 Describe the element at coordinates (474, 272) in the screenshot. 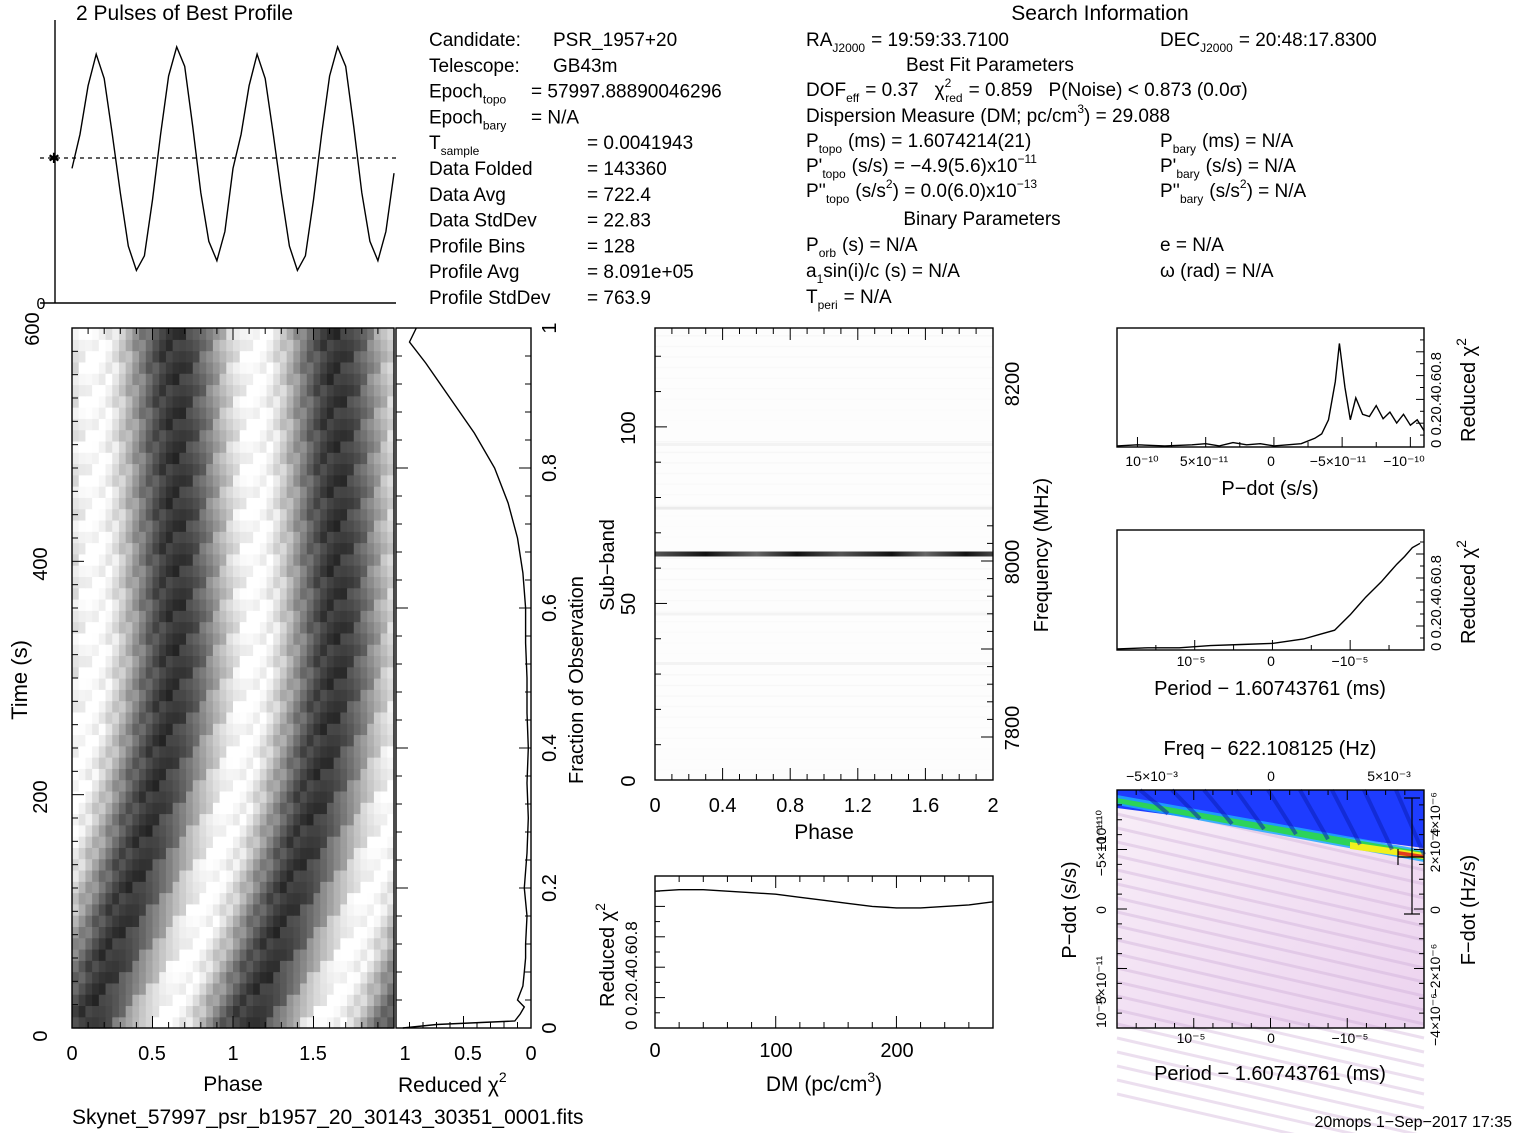

I see `info-key: Profile Avg` at that location.